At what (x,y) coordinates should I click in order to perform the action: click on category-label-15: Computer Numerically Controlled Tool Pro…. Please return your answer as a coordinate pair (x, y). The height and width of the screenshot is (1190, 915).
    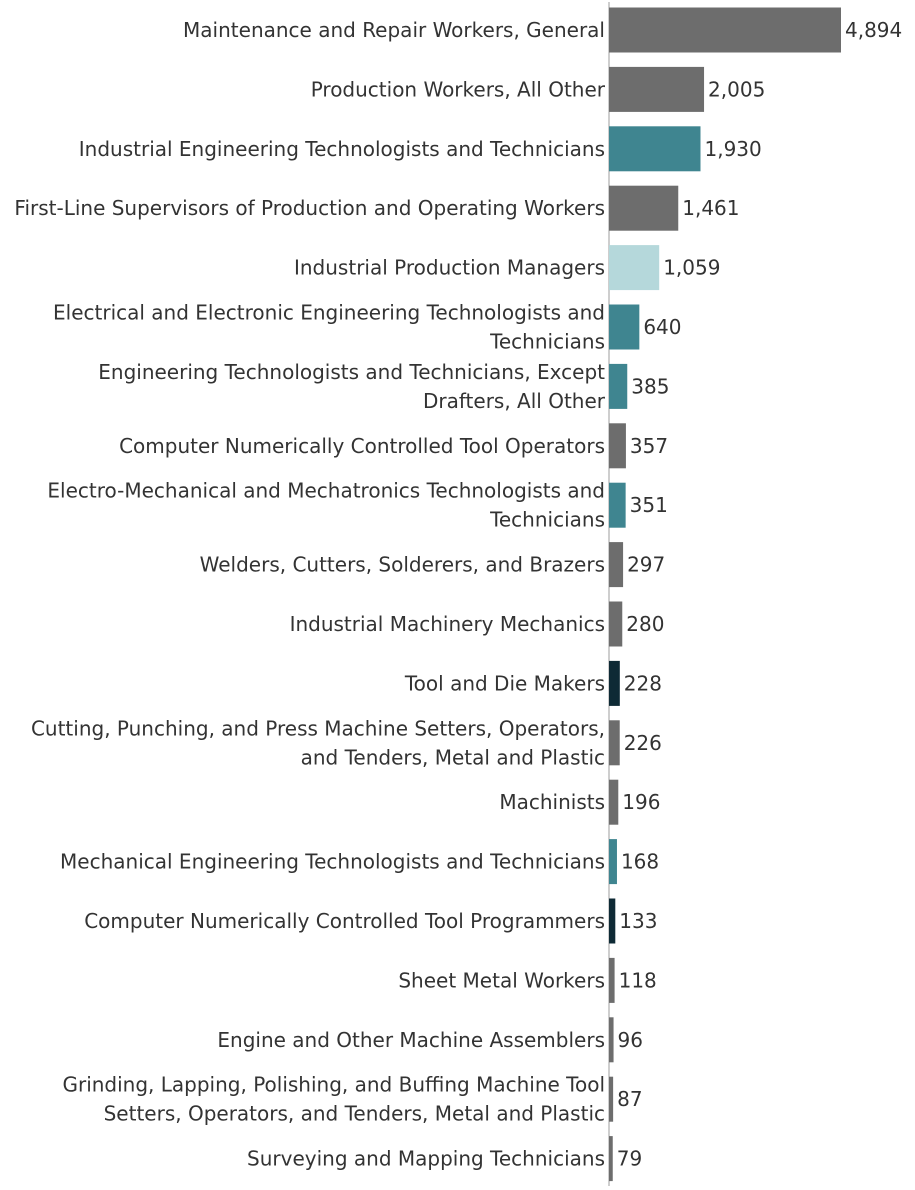
    Looking at the image, I should click on (344, 921).